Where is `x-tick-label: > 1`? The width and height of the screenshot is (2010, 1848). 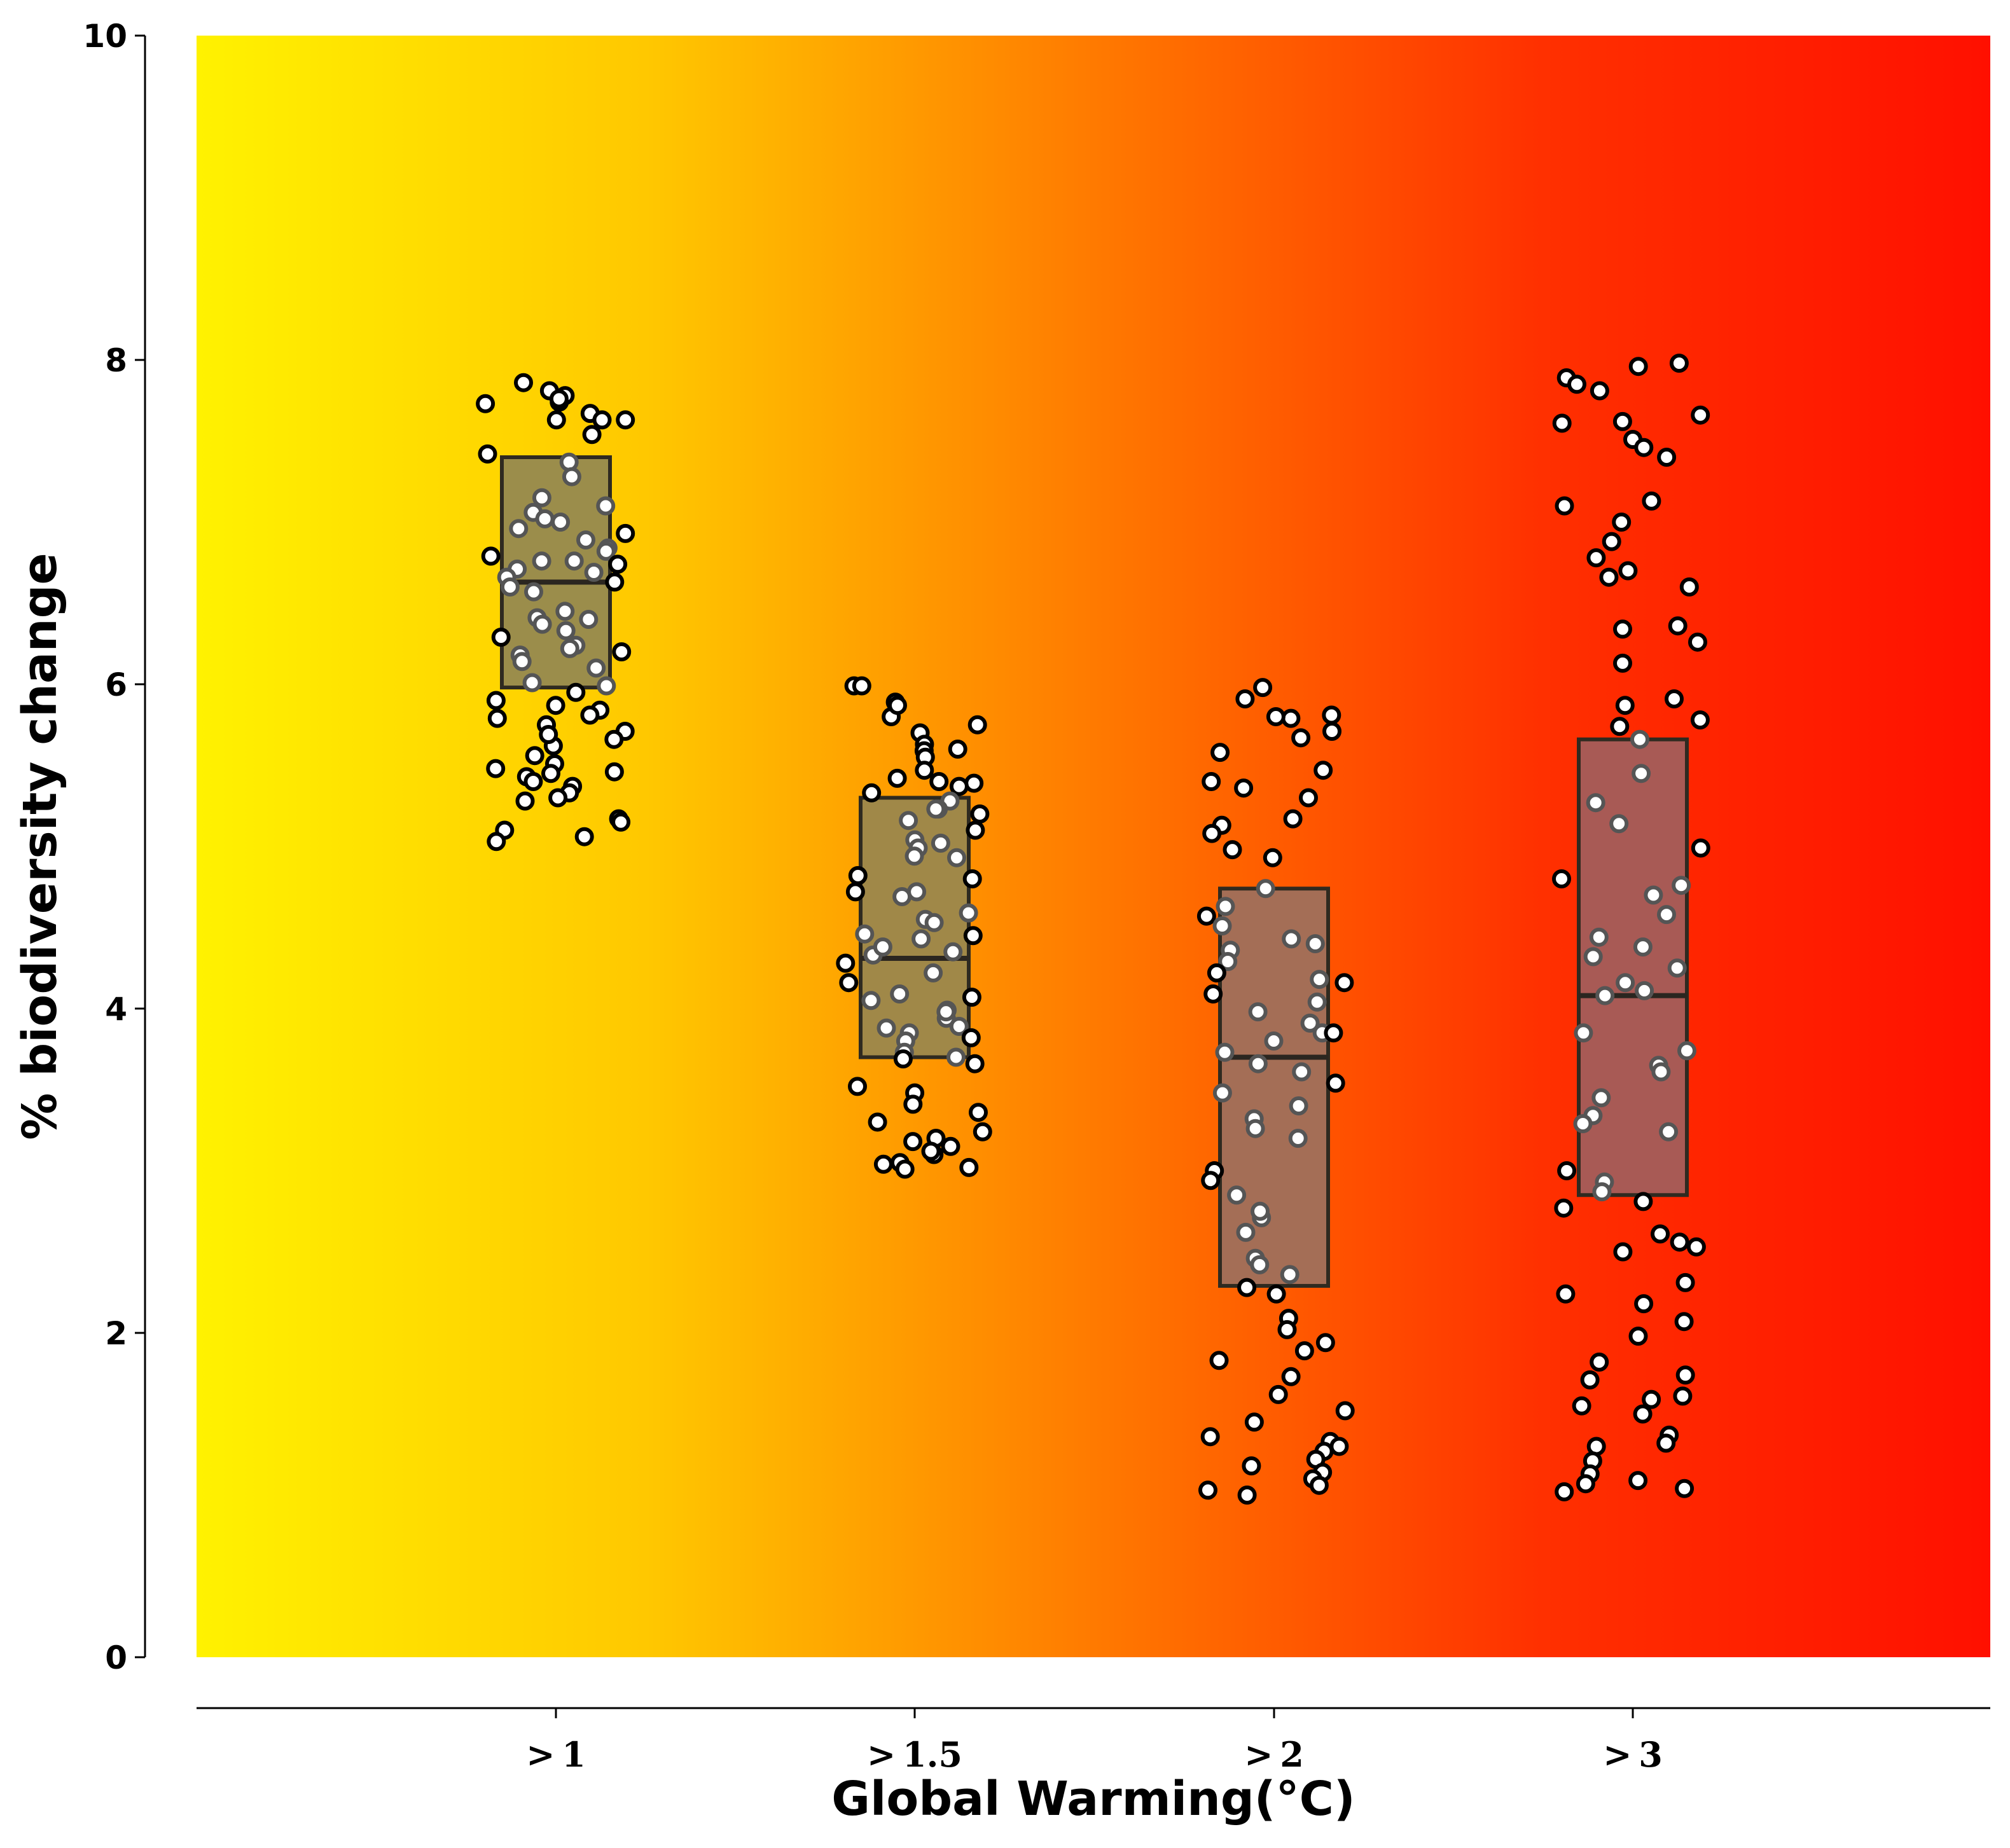 x-tick-label: > 1 is located at coordinates (556, 1754).